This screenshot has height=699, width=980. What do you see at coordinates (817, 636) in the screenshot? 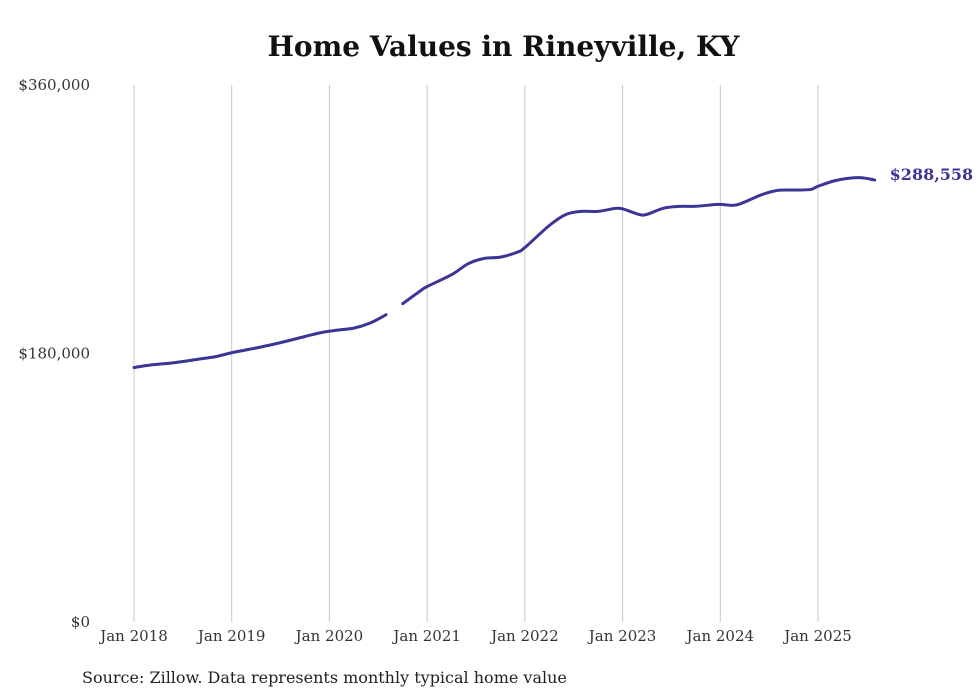
I see `x-tick-label: Jan 2025` at bounding box center [817, 636].